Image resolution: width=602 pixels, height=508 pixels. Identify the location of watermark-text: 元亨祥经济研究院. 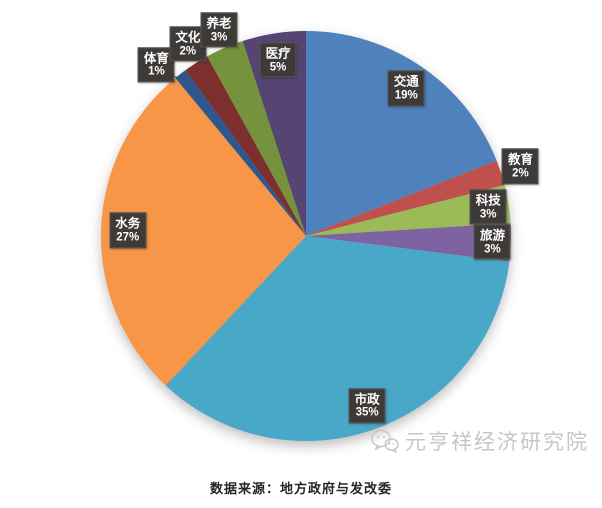
(497, 442).